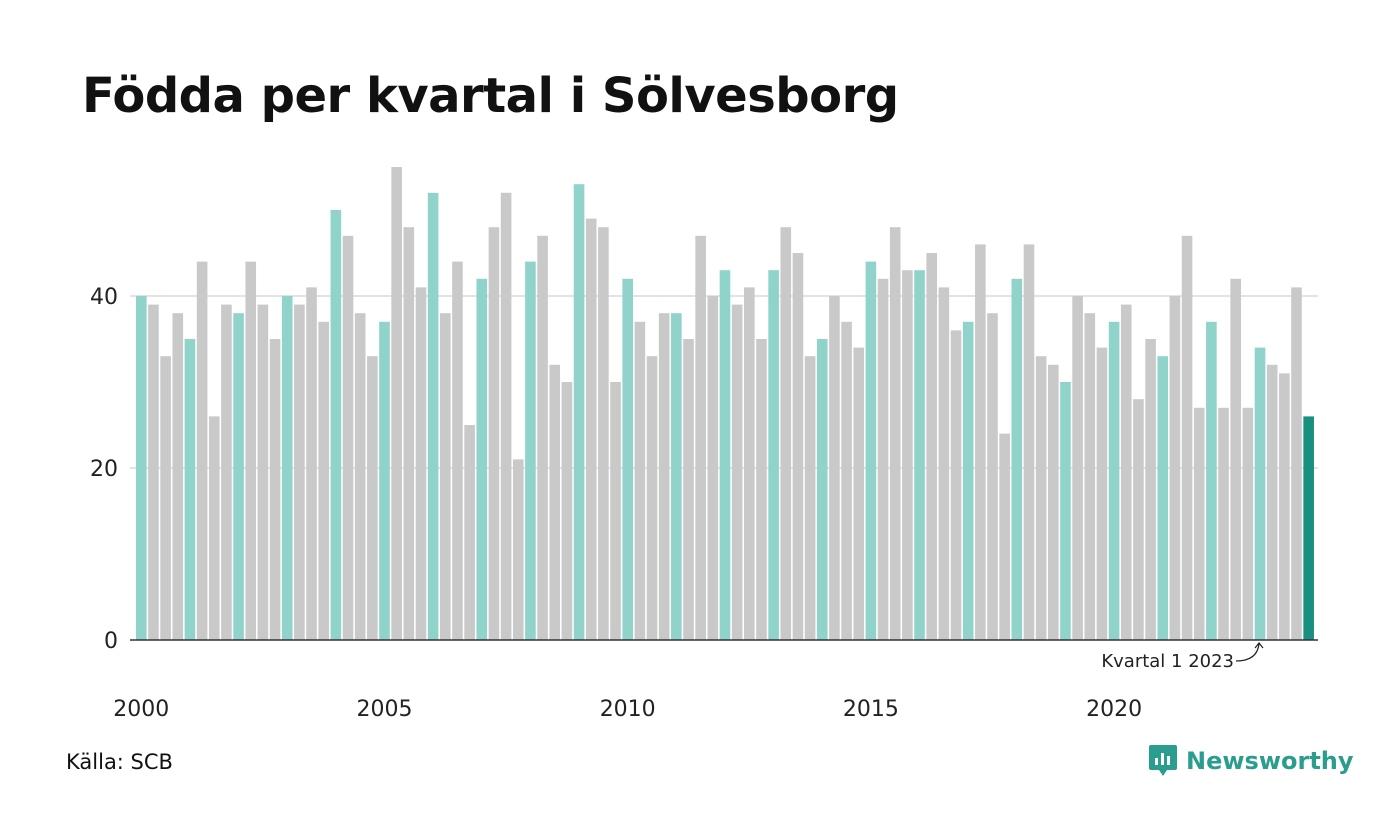 The width and height of the screenshot is (1400, 840). Describe the element at coordinates (1114, 709) in the screenshot. I see `x-tick-label: 2020` at that location.